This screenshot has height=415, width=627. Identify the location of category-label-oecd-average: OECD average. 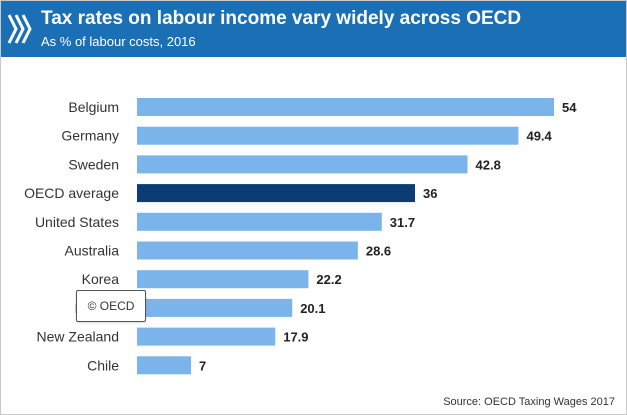
(71, 193).